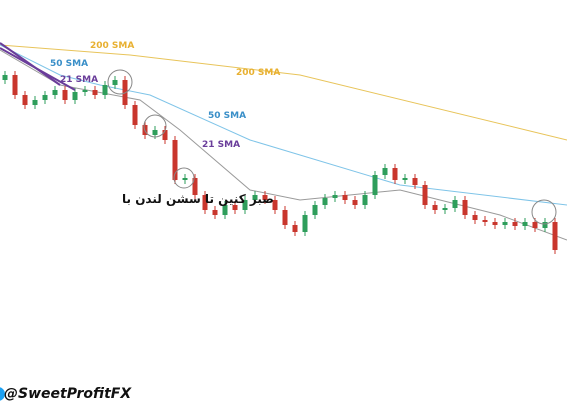  I want to click on arrow-line, so click(38, 69).